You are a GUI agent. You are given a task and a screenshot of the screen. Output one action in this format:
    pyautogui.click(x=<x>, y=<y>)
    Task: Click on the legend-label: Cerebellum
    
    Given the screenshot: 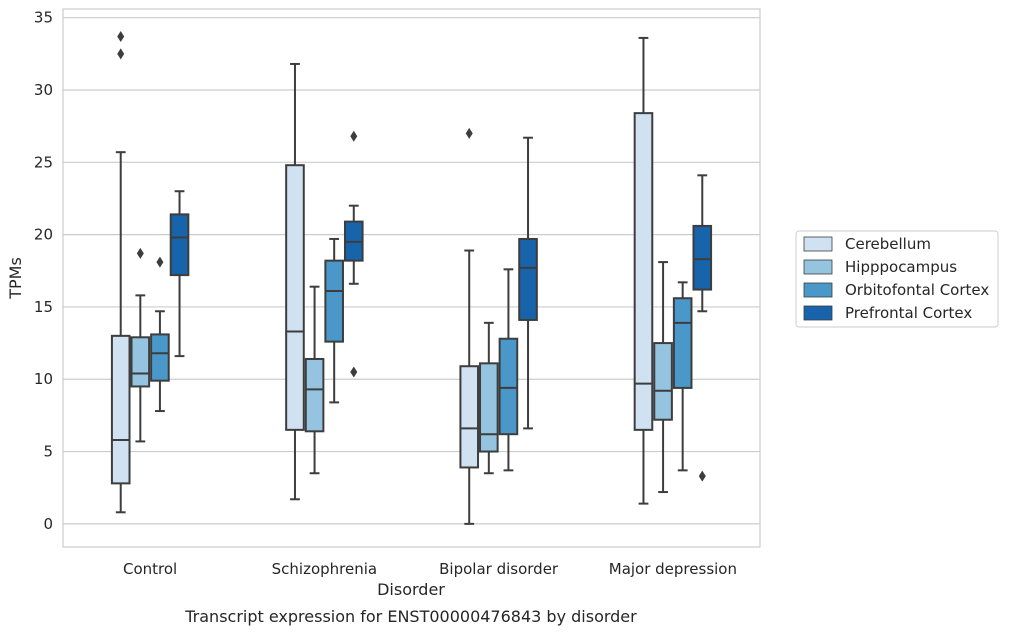 What is the action you would take?
    pyautogui.click(x=888, y=244)
    